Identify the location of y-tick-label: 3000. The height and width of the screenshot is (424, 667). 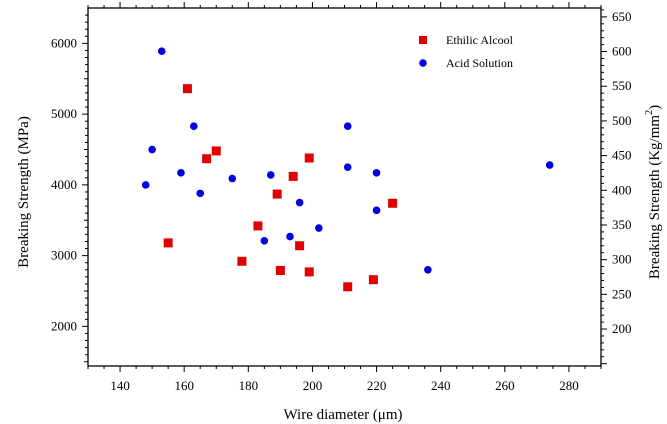
(64, 255).